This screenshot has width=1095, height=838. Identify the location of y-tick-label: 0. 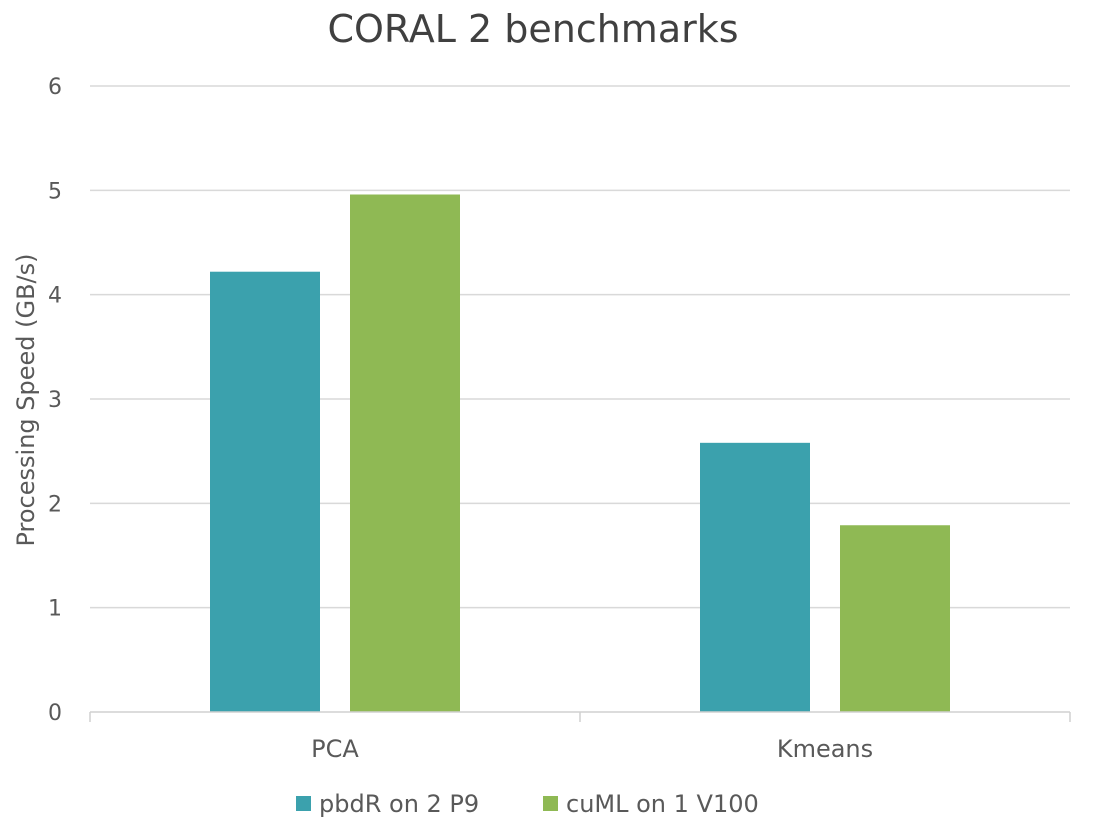
(55, 713).